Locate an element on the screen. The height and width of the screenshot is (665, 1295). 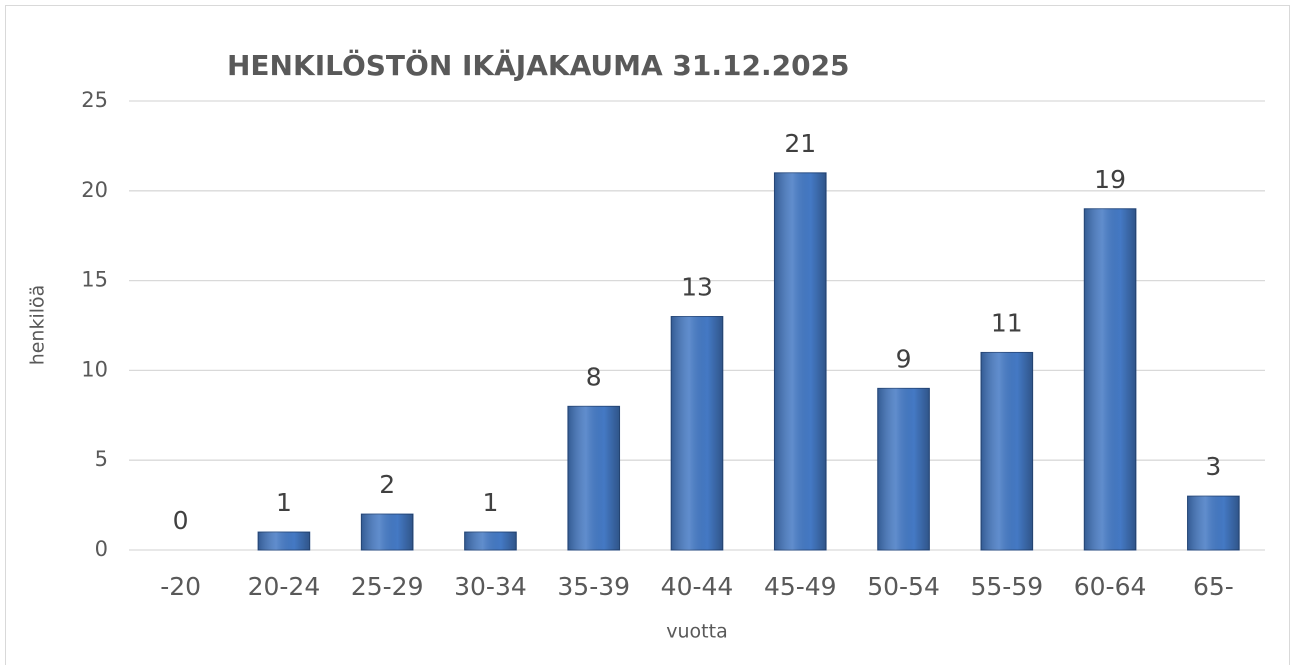
value-label: 13 is located at coordinates (697, 287).